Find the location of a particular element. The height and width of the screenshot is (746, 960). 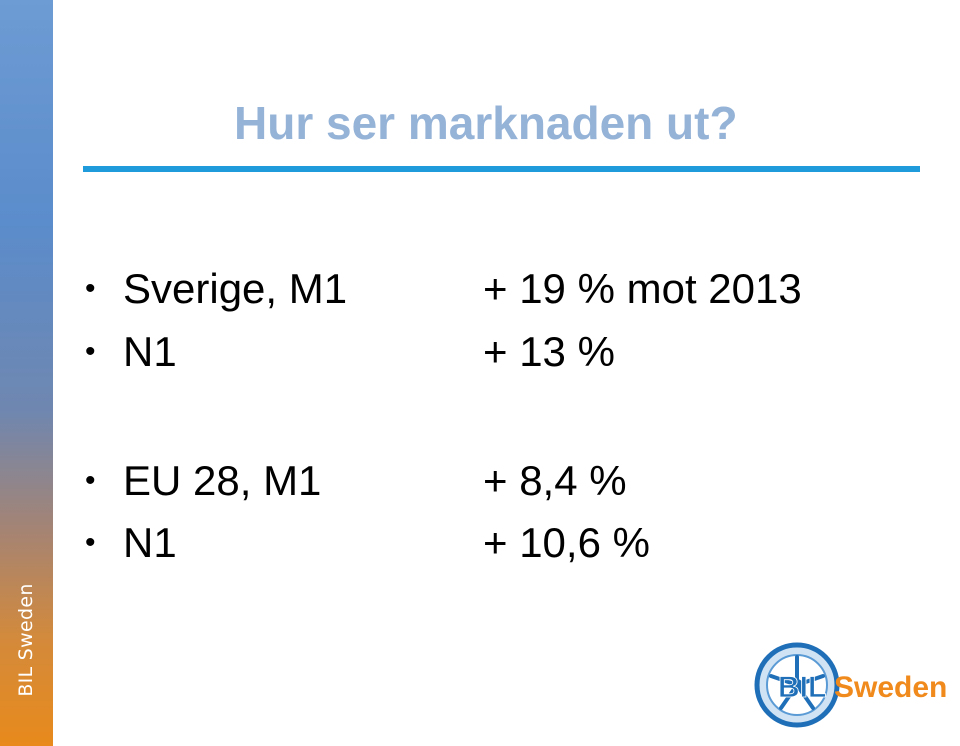

slide-title: Hur ser marknaden ut? is located at coordinates (486, 123).